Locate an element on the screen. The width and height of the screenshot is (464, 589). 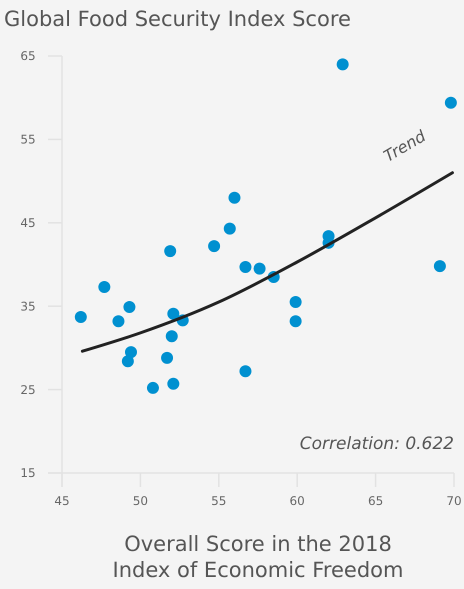
x-tick-label: 55 is located at coordinates (218, 501).